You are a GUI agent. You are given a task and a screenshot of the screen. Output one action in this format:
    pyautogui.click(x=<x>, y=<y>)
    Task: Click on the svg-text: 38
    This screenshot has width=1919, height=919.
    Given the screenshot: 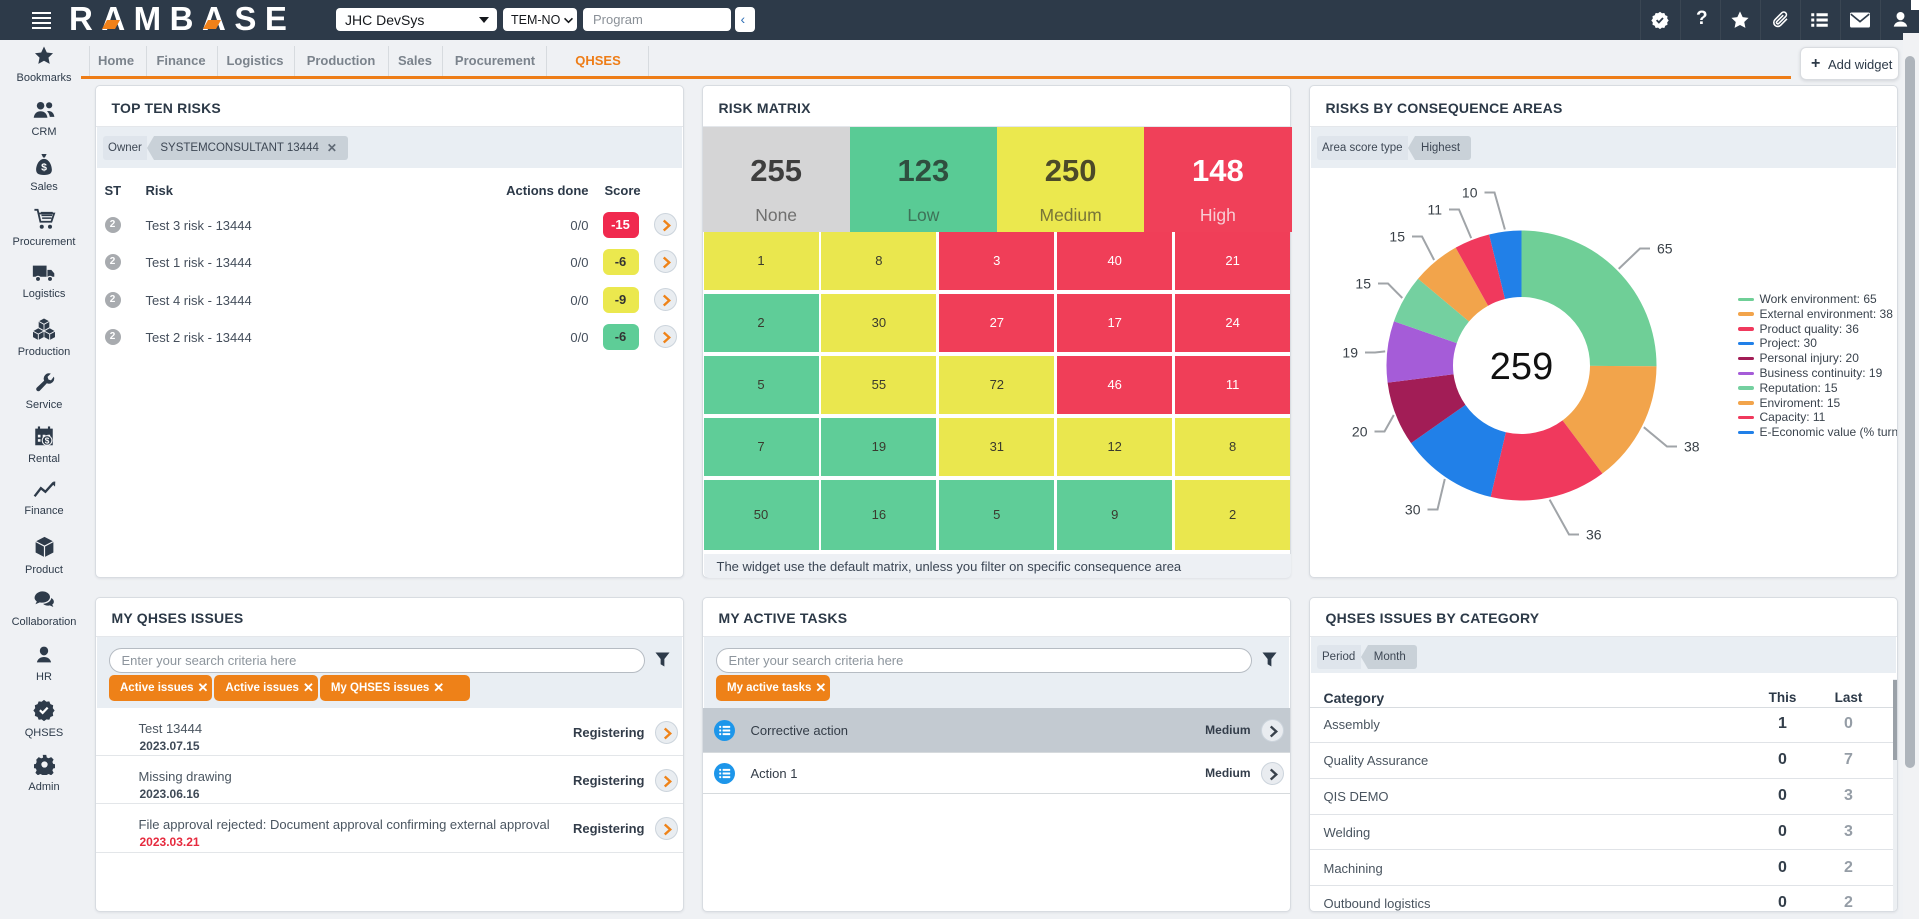 What is the action you would take?
    pyautogui.click(x=1692, y=446)
    